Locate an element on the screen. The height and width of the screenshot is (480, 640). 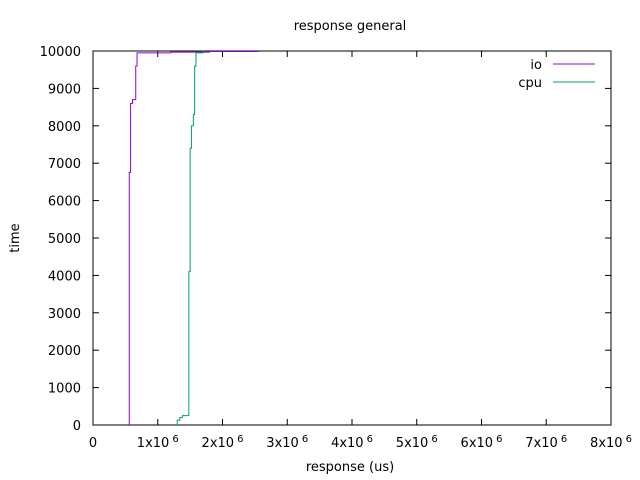
x-tick-label: 7x10 6 is located at coordinates (546, 442).